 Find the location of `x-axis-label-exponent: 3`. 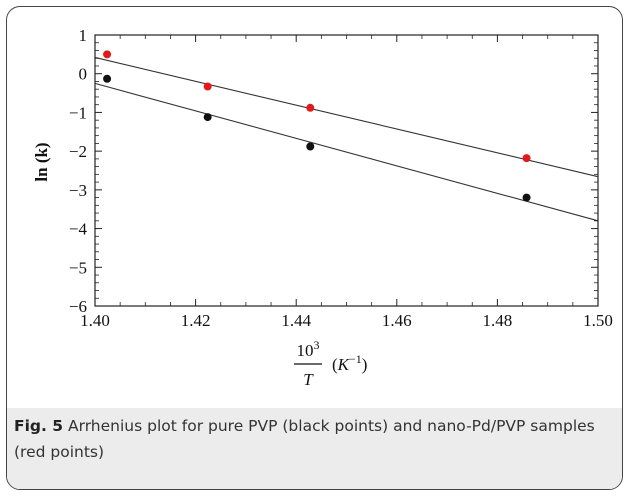

x-axis-label-exponent: 3 is located at coordinates (317, 345).